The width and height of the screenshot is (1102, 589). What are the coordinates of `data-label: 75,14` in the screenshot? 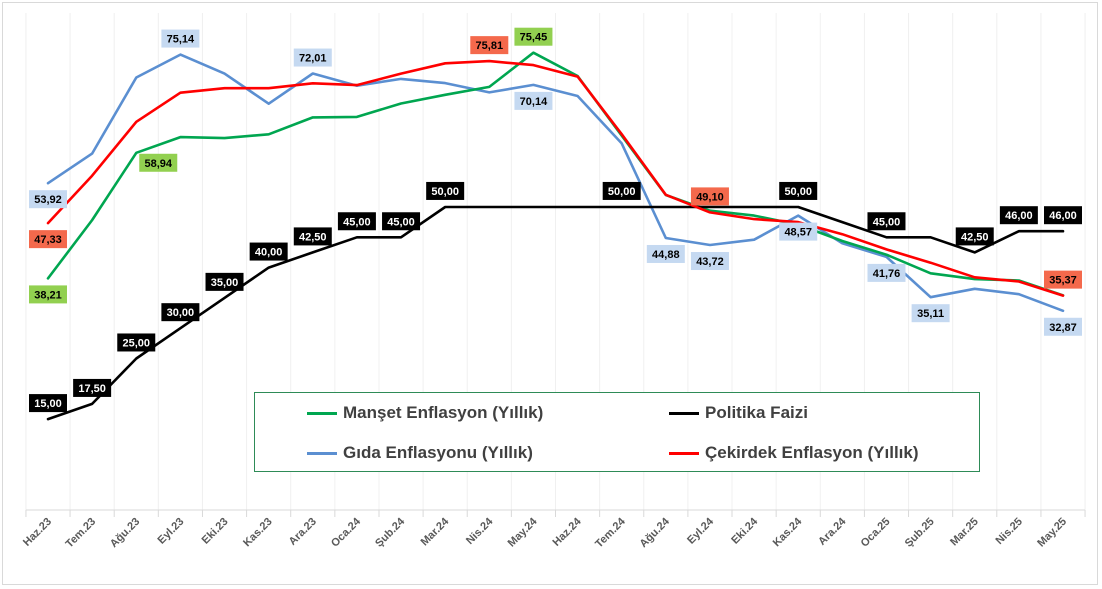 It's located at (180, 38).